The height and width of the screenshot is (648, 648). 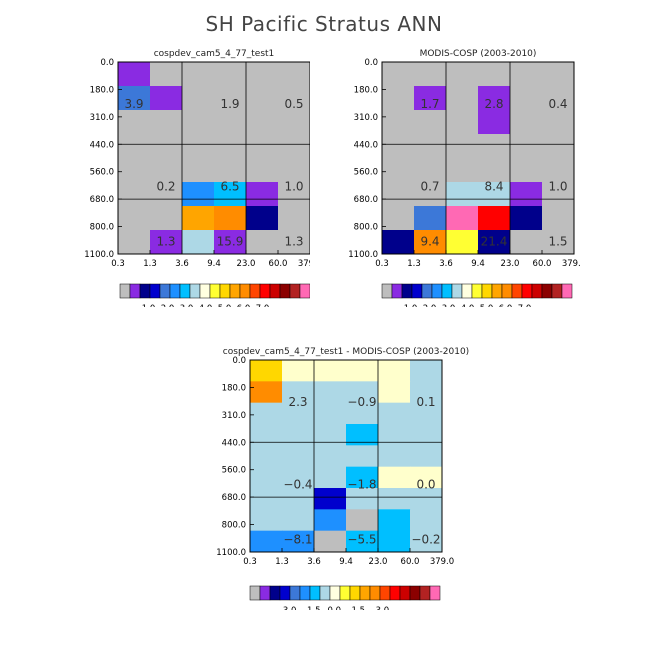 I want to click on group-total-label: −5.5, so click(x=361, y=539).